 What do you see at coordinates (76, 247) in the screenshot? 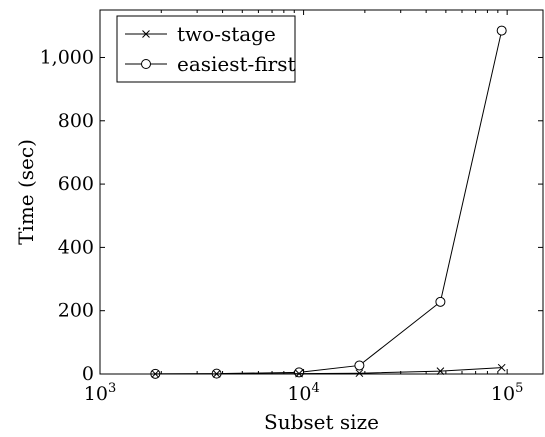
I see `y-tick-label: 400` at bounding box center [76, 247].